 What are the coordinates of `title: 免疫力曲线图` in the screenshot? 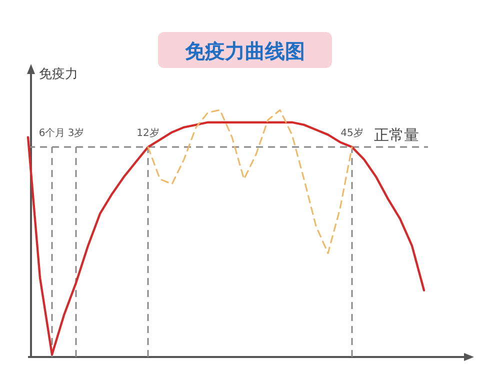 It's located at (245, 50).